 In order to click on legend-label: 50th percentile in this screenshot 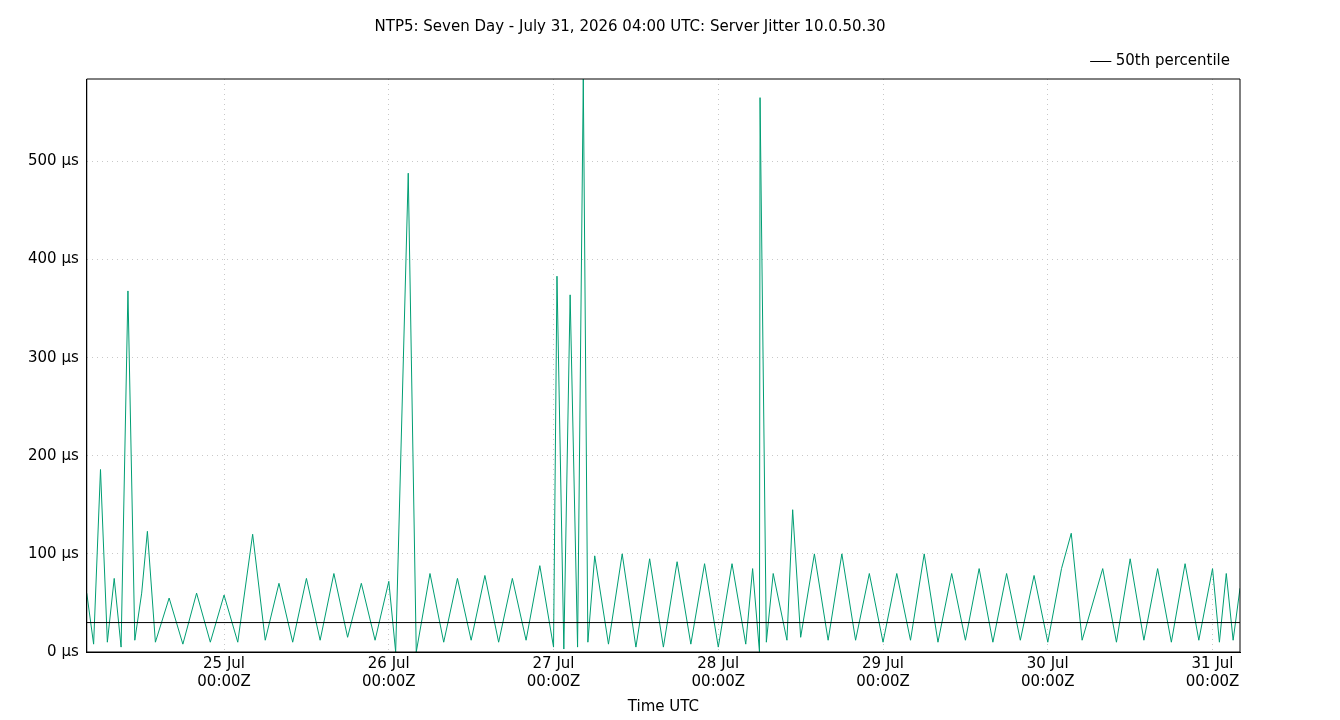, I will do `click(1173, 60)`.